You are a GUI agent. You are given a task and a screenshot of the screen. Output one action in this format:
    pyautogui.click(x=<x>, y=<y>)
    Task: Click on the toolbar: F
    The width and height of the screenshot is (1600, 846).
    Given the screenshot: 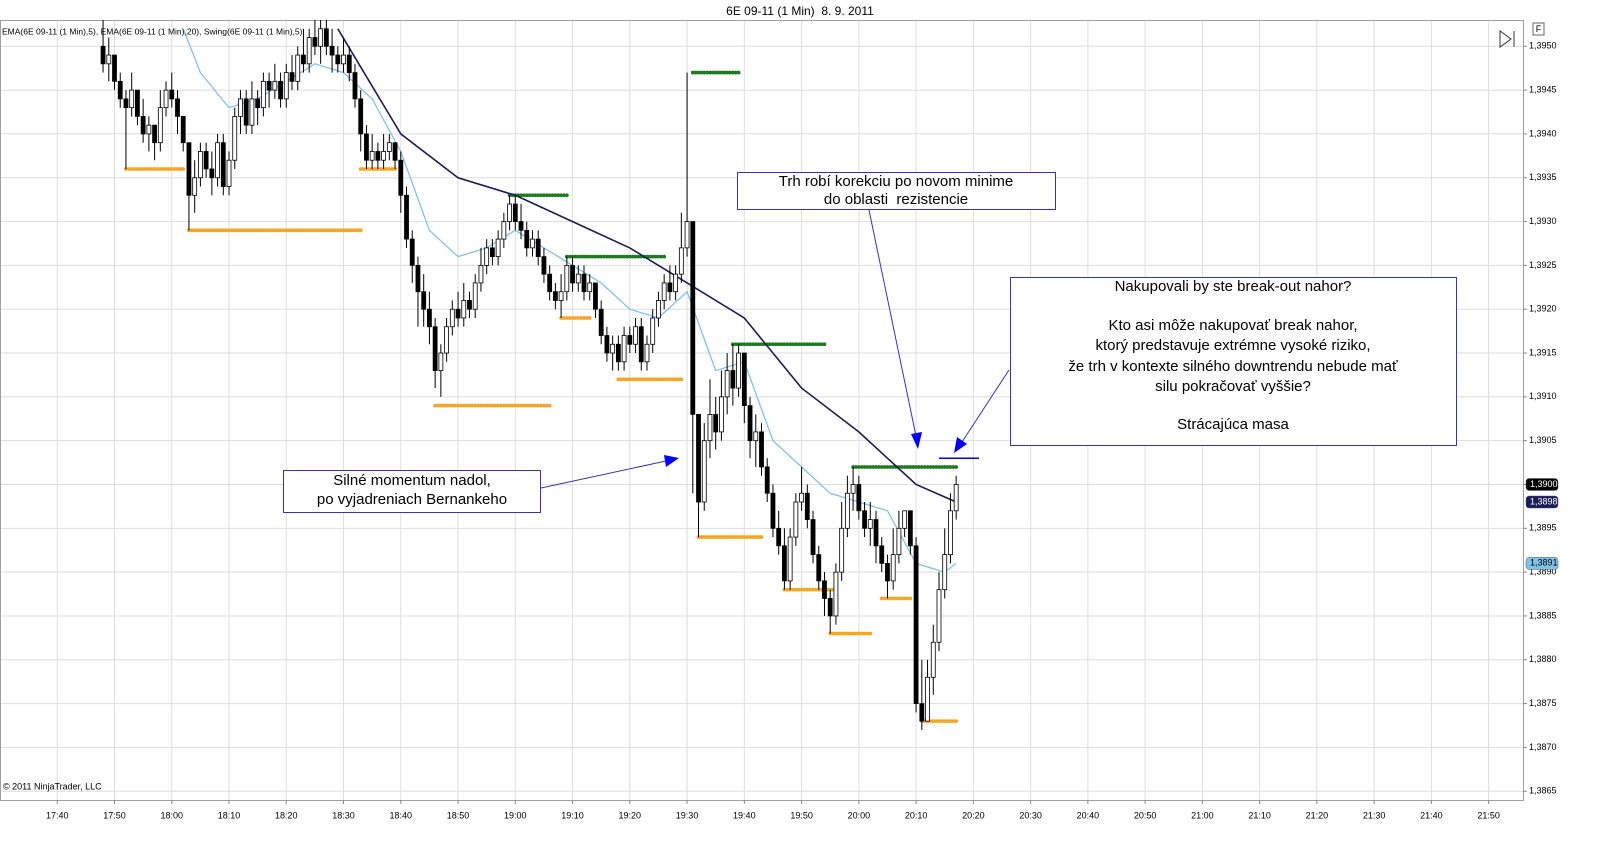 What is the action you would take?
    pyautogui.click(x=1522, y=35)
    